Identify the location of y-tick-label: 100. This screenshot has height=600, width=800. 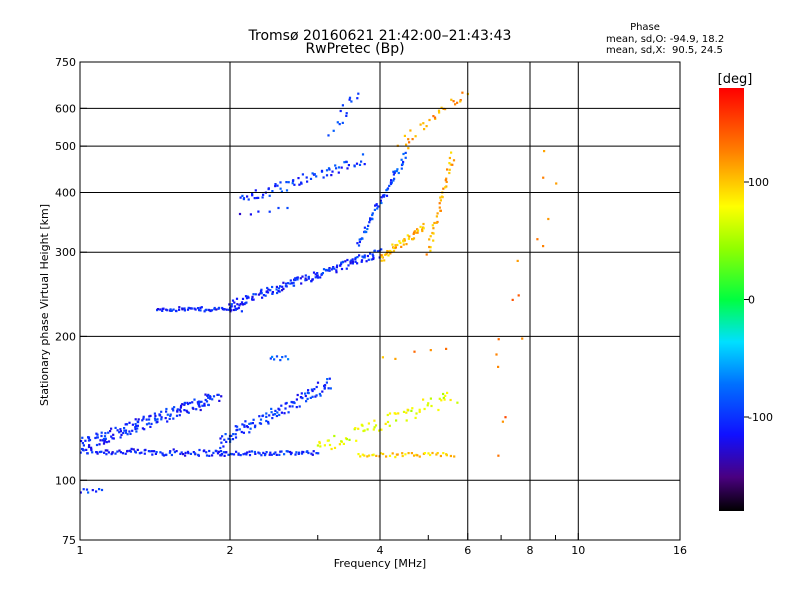
(65, 480).